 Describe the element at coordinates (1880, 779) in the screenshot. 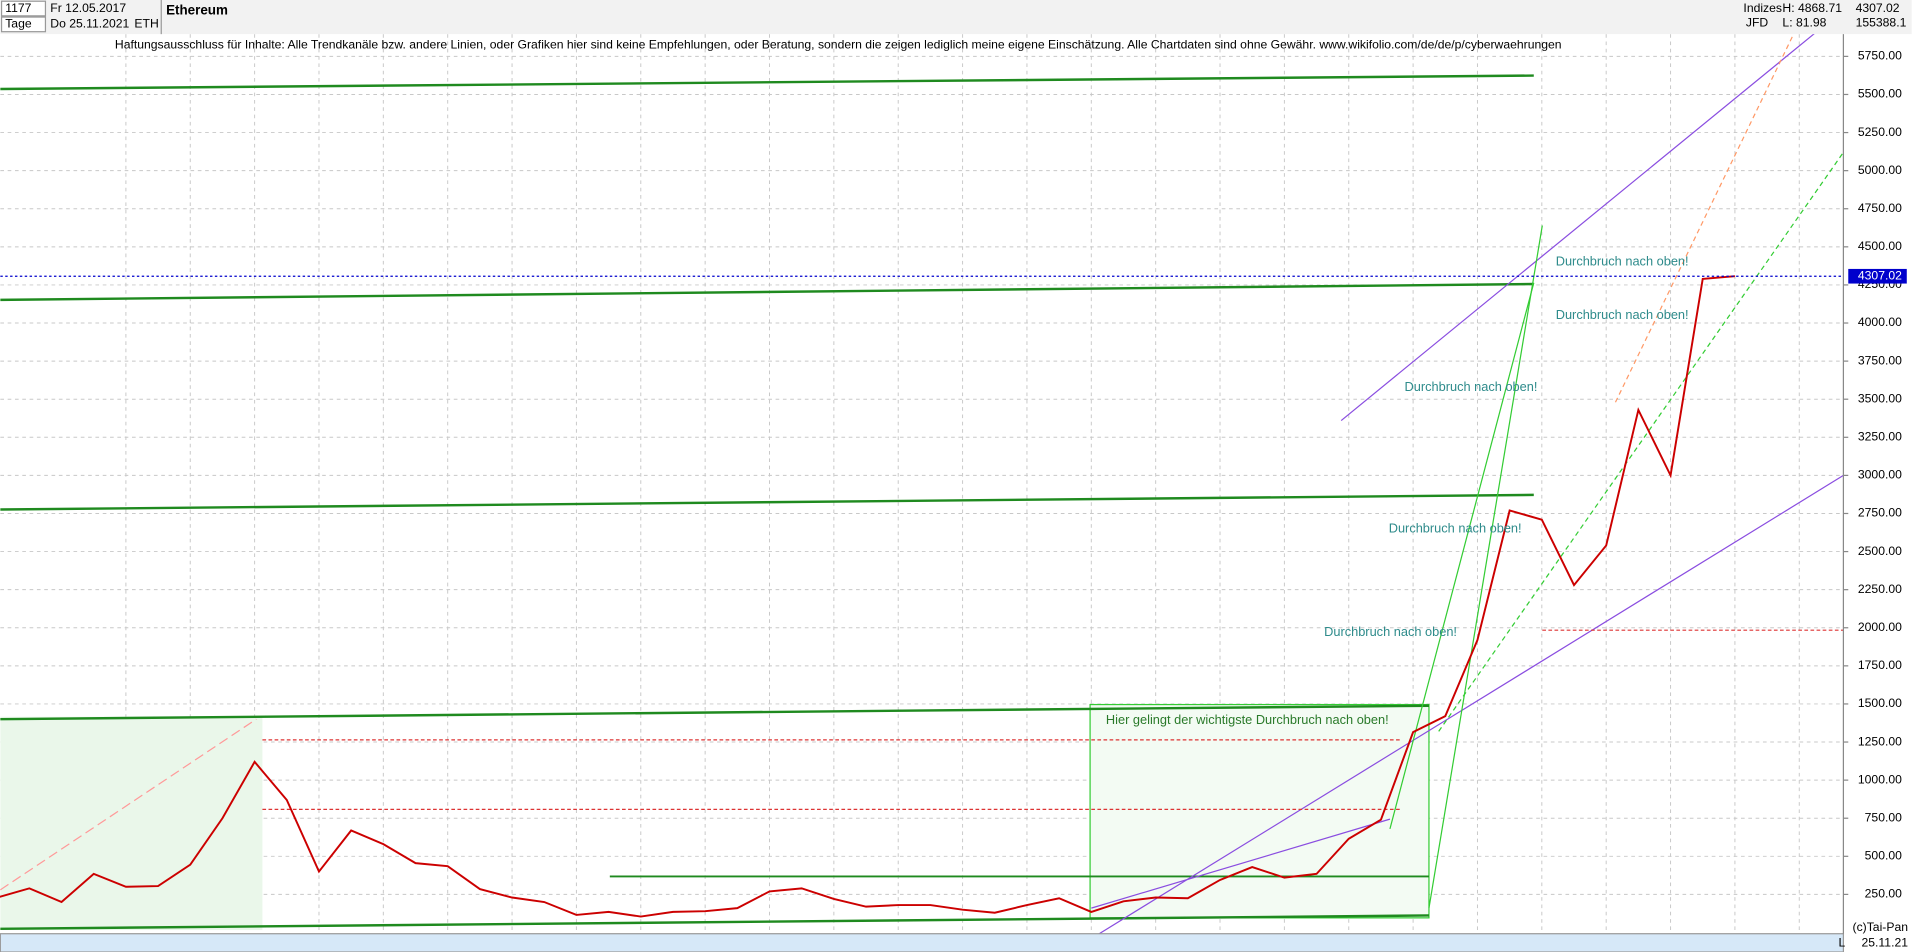

I see `y-tick-label: 1000.00` at that location.